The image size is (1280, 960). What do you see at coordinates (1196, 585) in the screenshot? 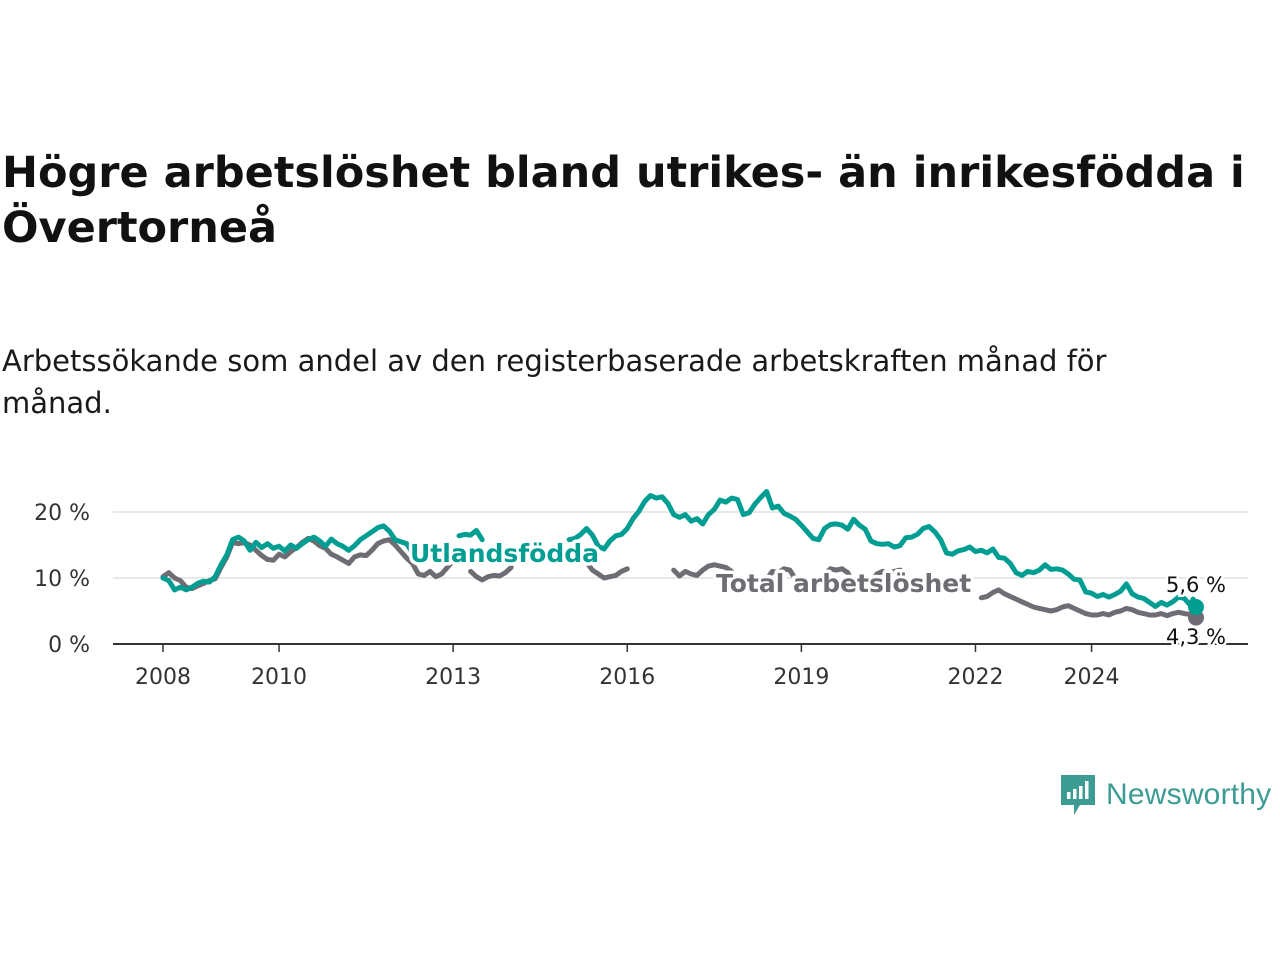
I see `utlandsfodda-end-label: 5,6 %` at bounding box center [1196, 585].